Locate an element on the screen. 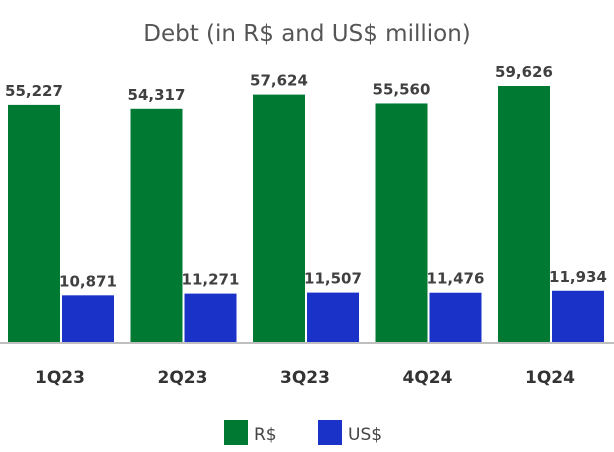 This screenshot has height=452, width=614. data-label-r-3q23: 57,624 is located at coordinates (279, 81).